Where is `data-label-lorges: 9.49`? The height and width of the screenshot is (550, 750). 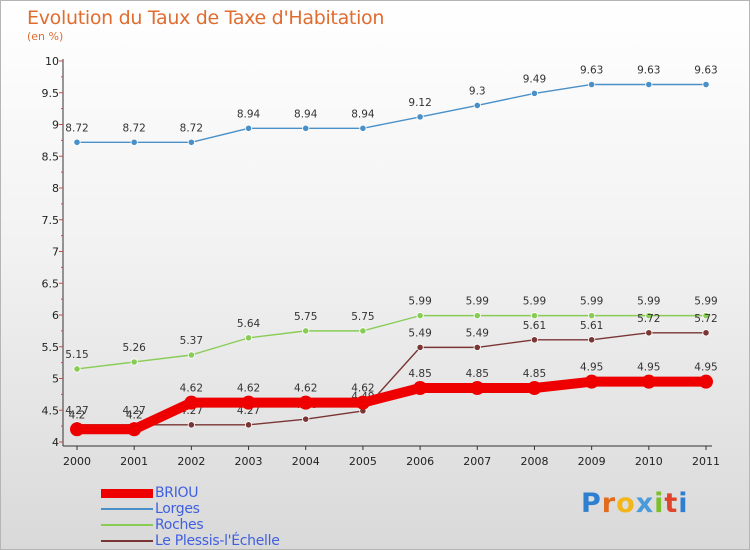 data-label-lorges: 9.49 is located at coordinates (534, 79).